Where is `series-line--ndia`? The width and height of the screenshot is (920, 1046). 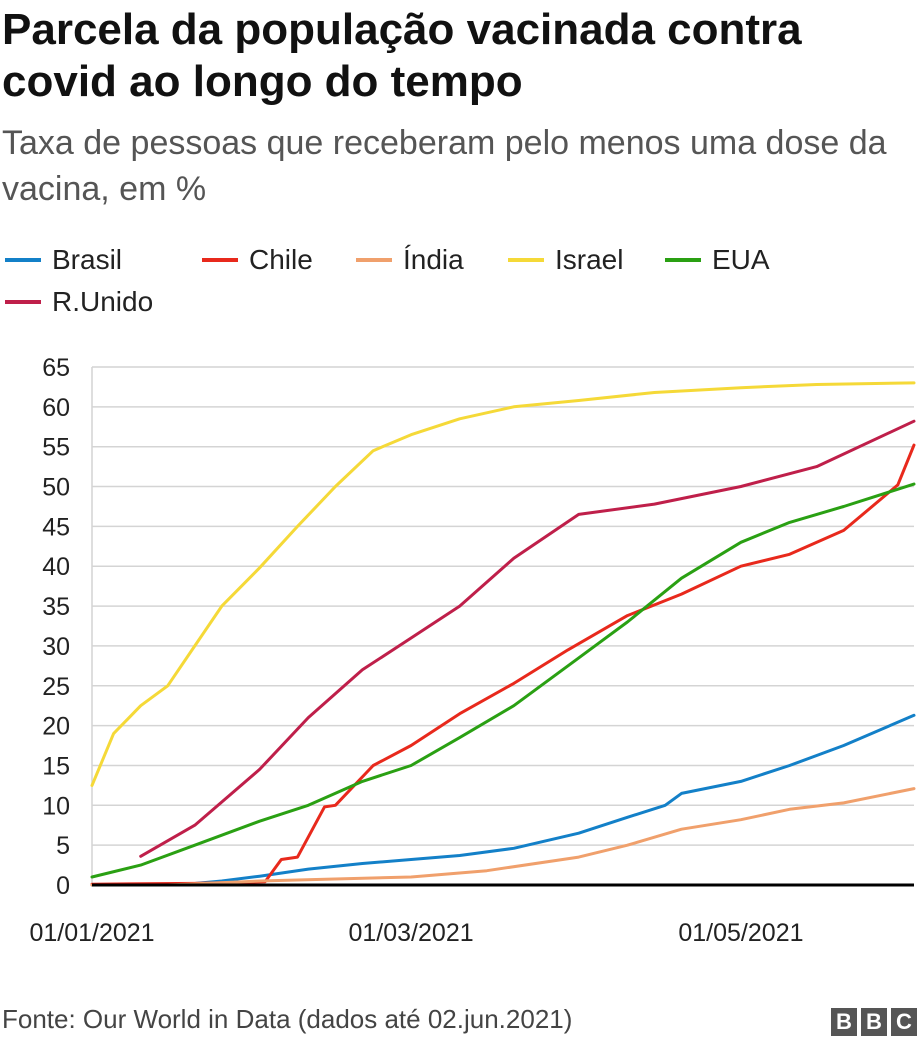
series-line--ndia is located at coordinates (503, 837).